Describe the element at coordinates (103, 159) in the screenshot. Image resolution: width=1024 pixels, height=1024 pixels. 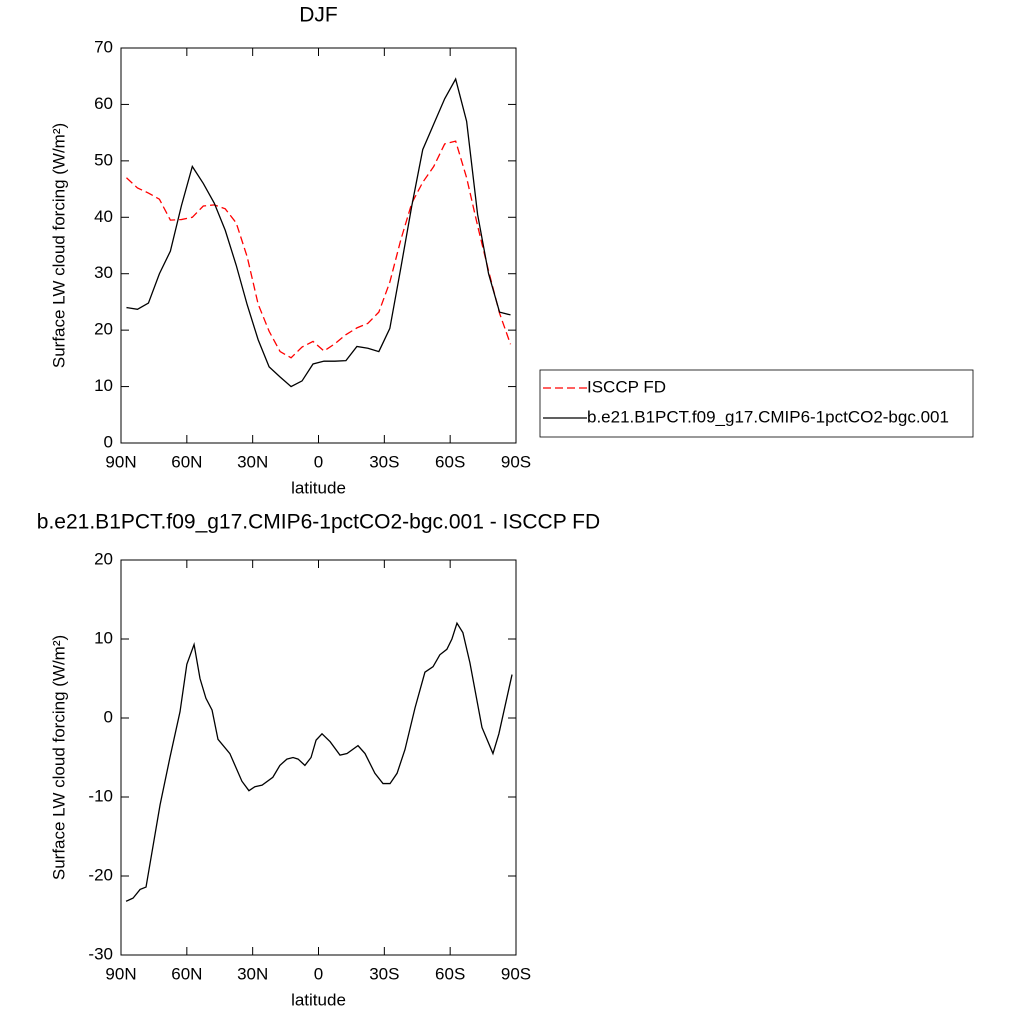
I see `y-tick-label: 50` at that location.